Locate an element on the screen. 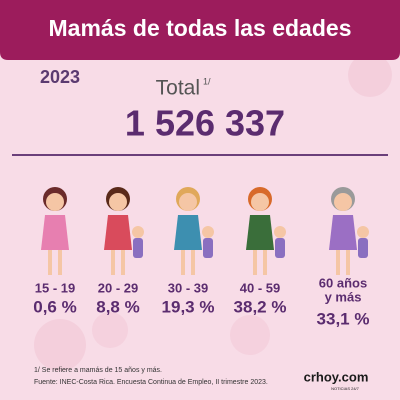  share: 33,1 % is located at coordinates (343, 318).